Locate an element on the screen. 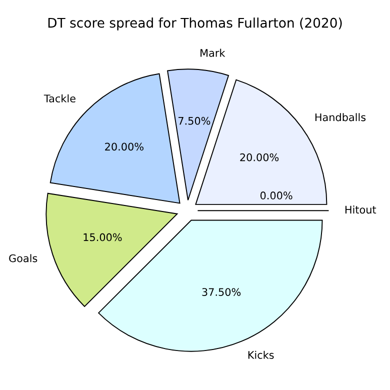 Image resolution: width=390 pixels, height=390 pixels. chart-title: DT score spread for Thomas Fullarton (2020) is located at coordinates (195, 24).